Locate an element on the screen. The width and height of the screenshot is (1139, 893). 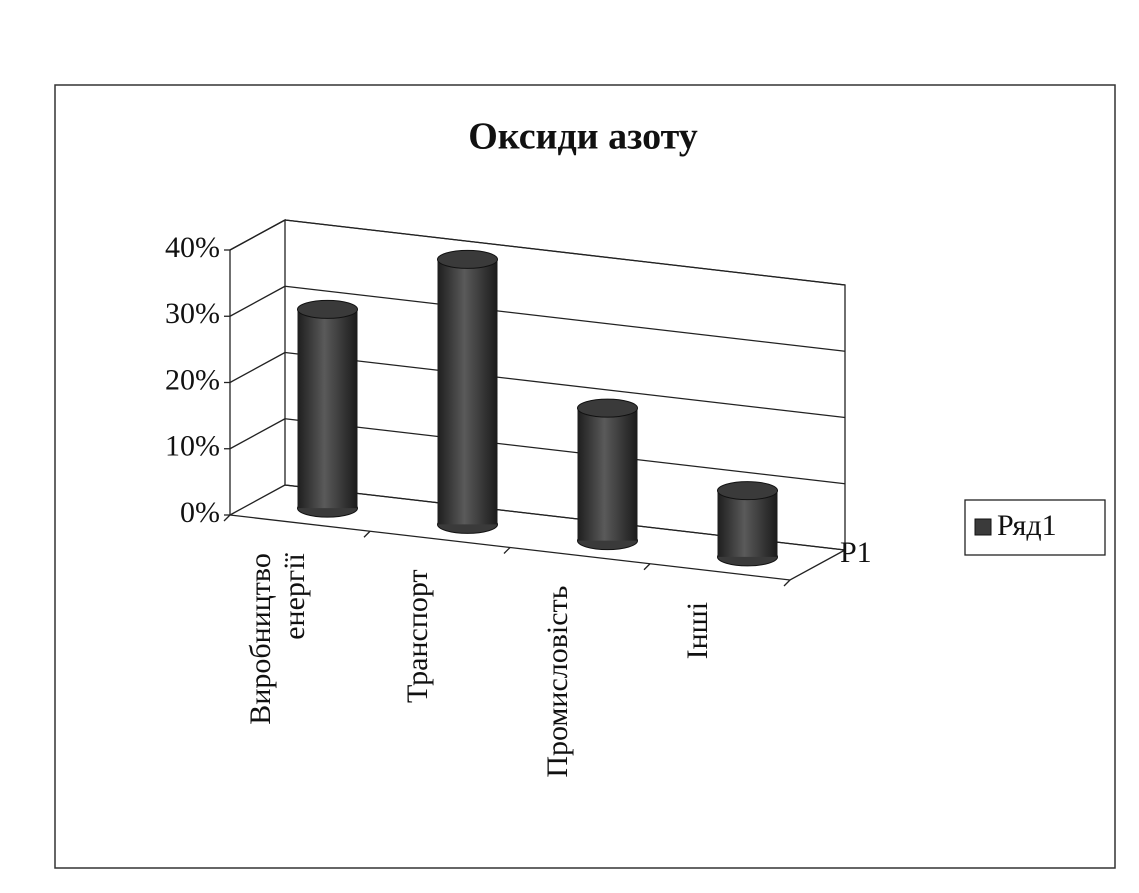
y-tick-label: 10% is located at coordinates (192, 446).